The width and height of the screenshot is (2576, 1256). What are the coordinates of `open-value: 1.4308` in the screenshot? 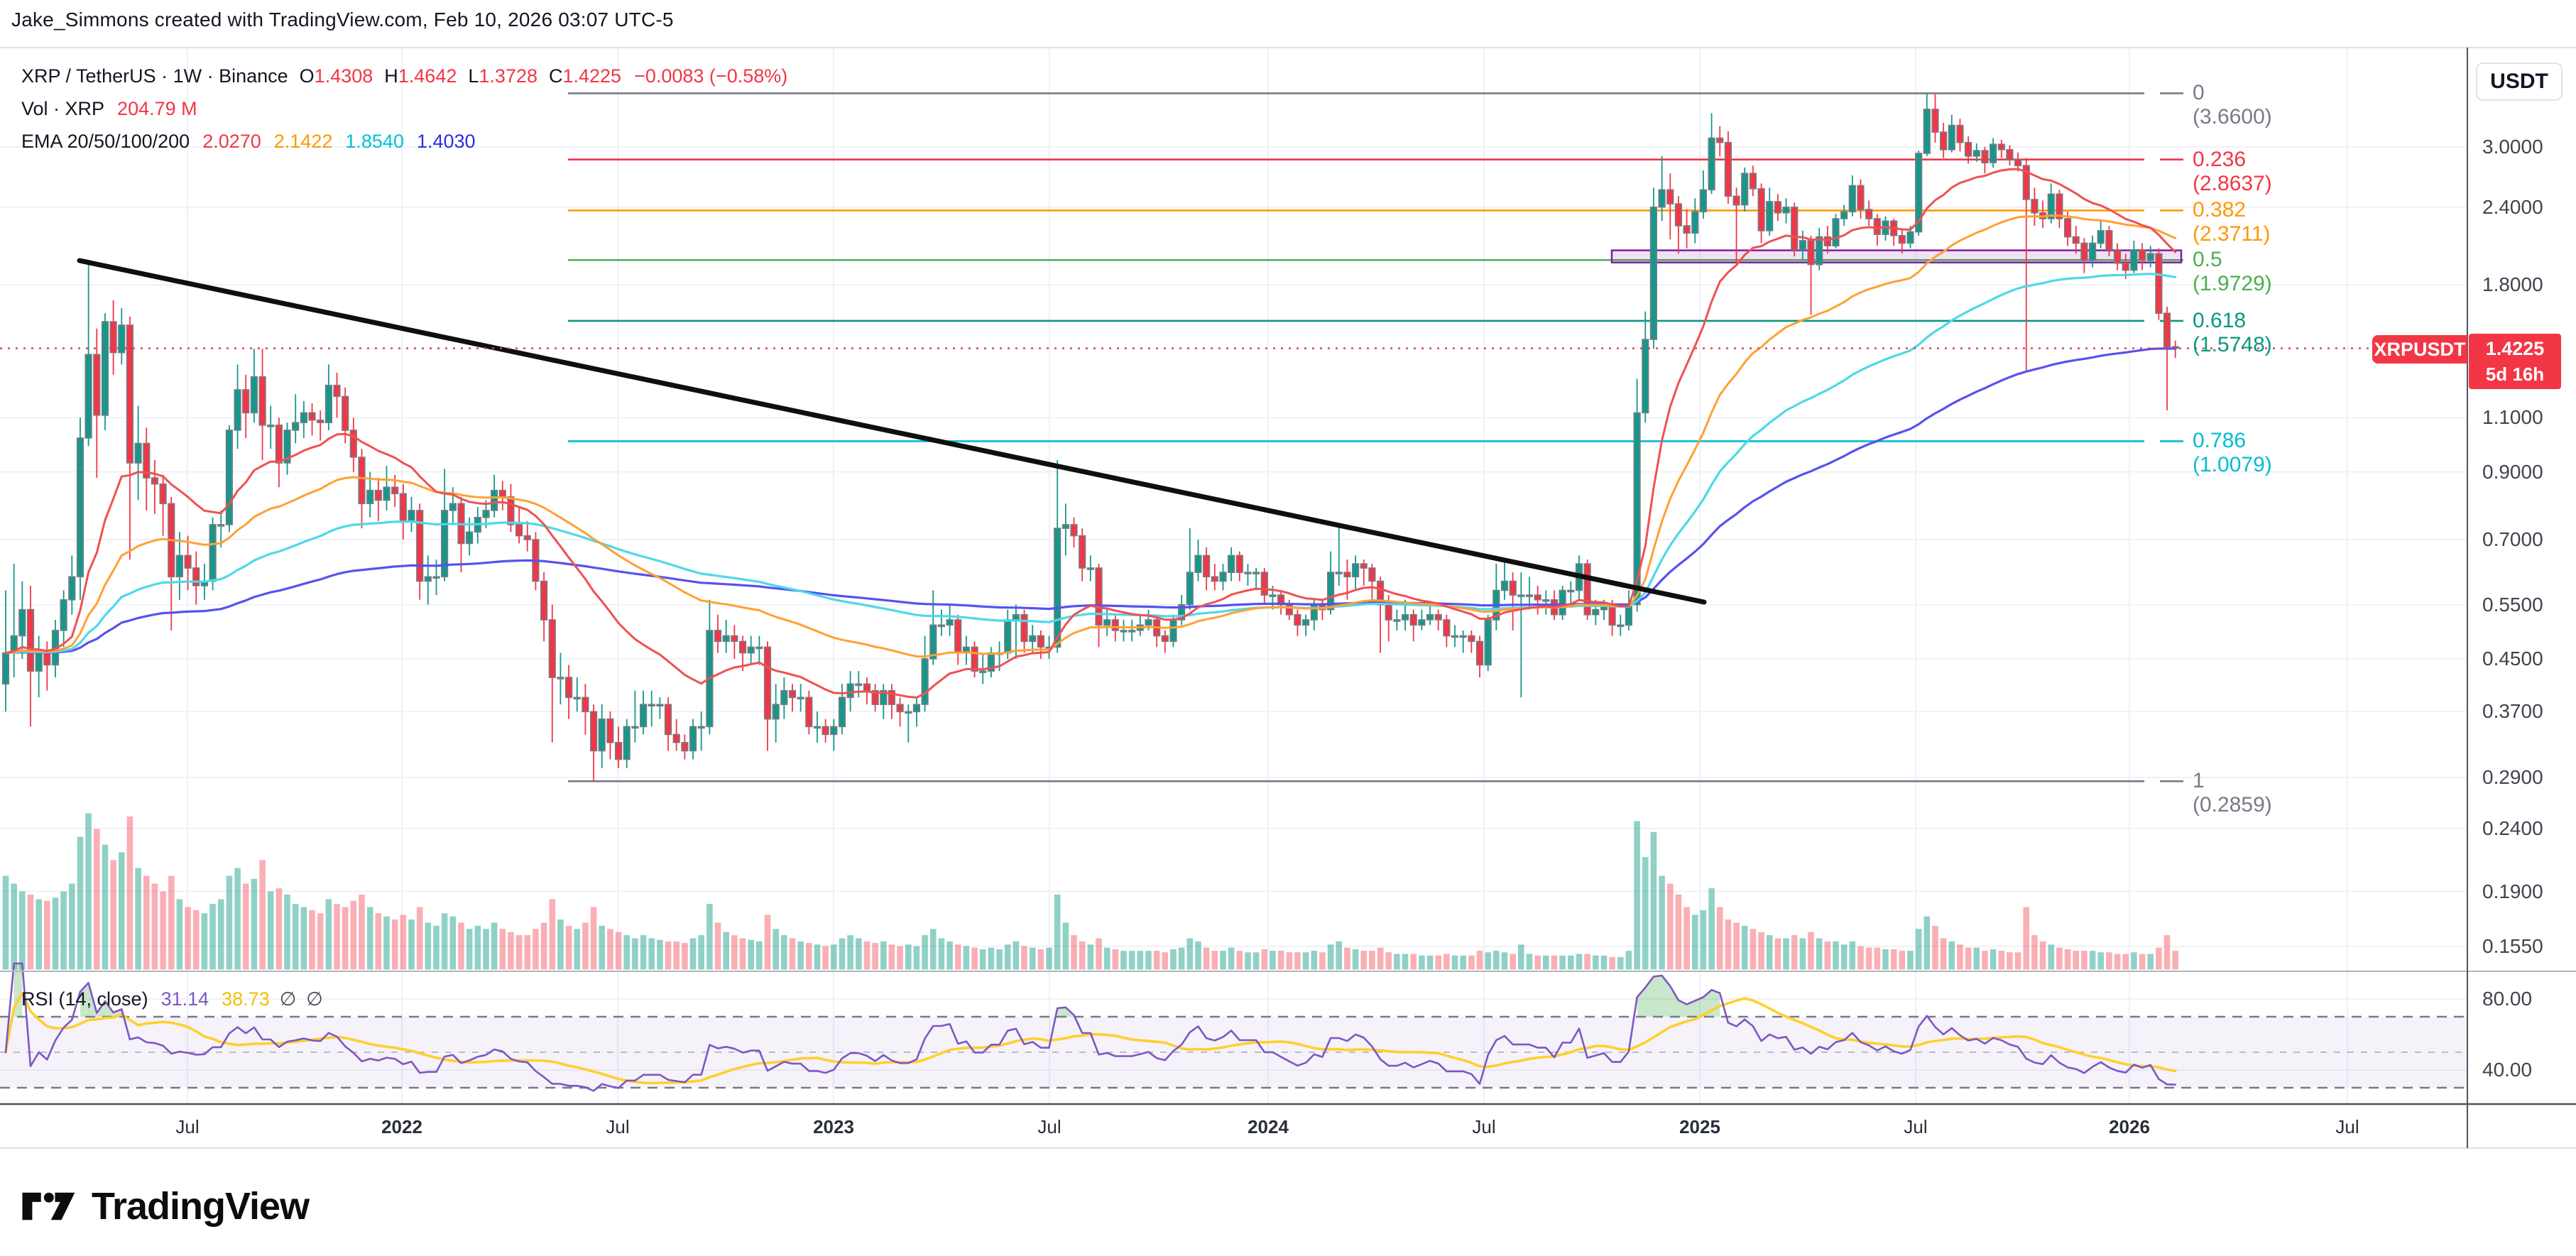 It's located at (343, 76).